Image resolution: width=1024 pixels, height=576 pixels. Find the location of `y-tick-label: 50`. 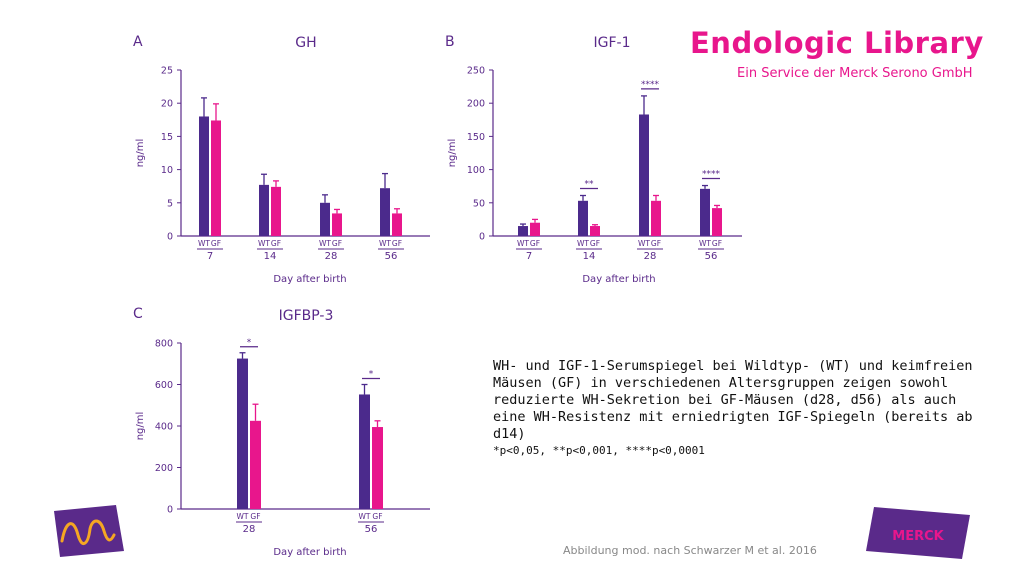

y-tick-label: 50 is located at coordinates (479, 203).